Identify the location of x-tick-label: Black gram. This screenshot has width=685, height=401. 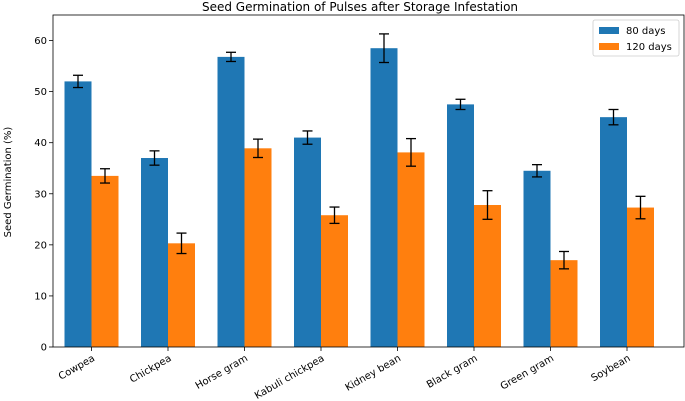
(452, 372).